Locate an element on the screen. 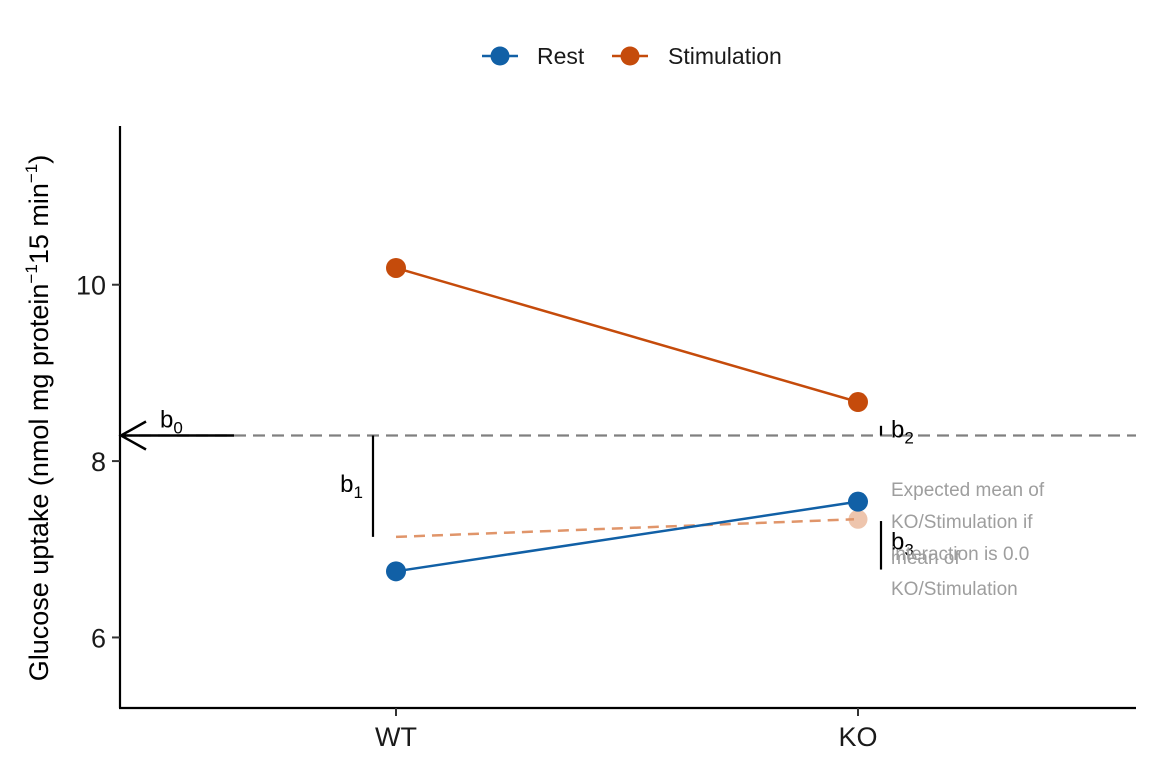 The image size is (1152, 768). mean-note: mean of KO/Stimulation is located at coordinates (954, 574).